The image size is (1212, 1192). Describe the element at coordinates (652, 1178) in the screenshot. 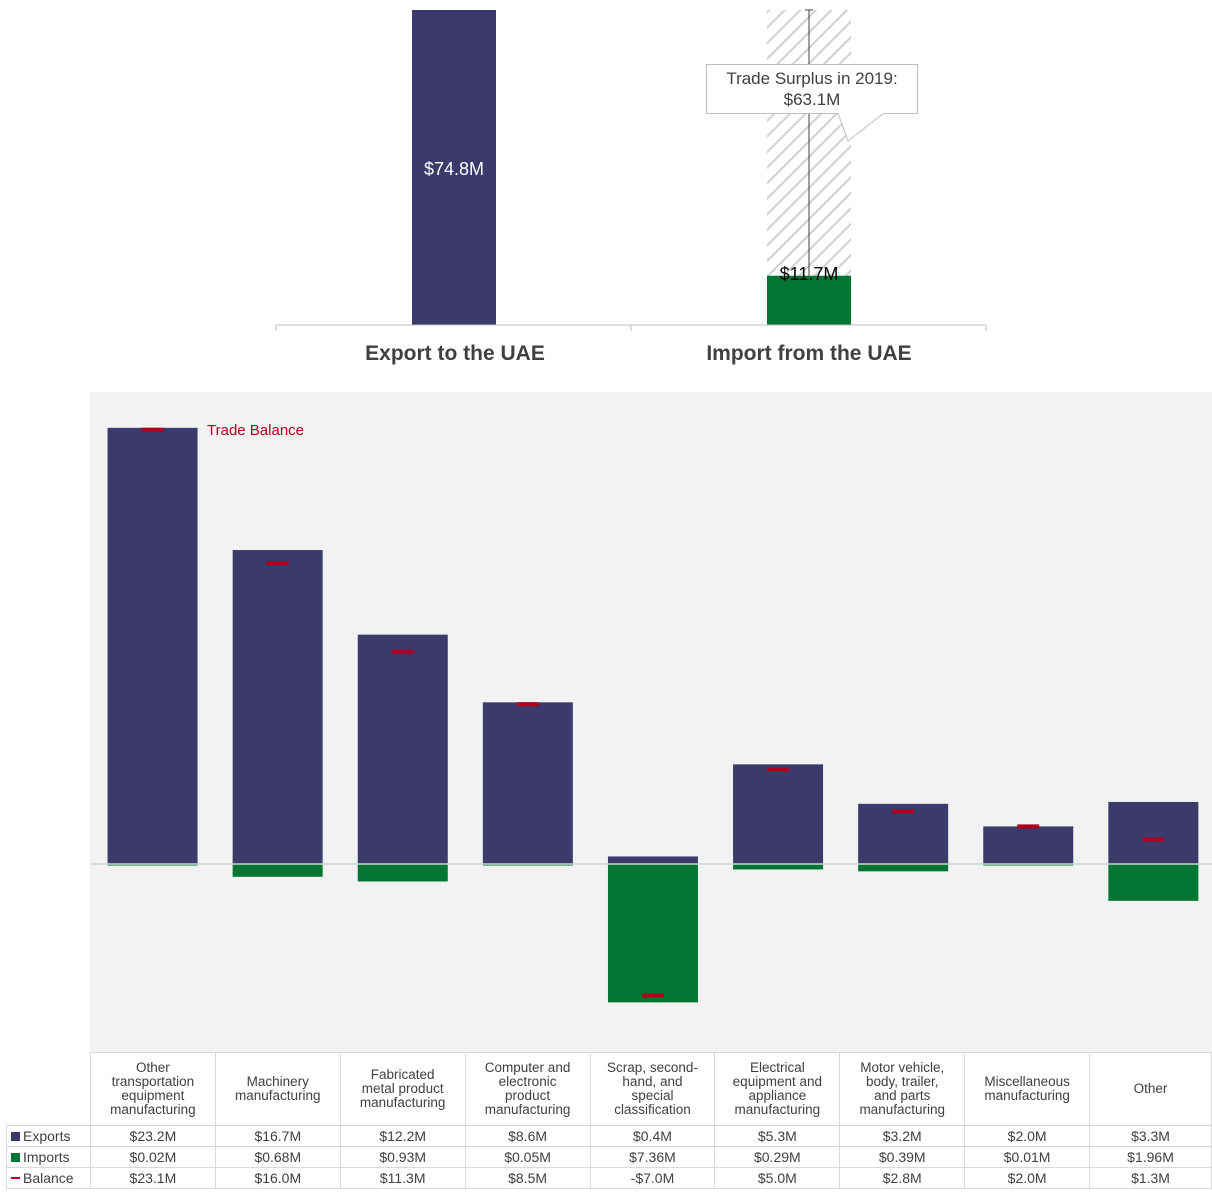

I see `table-cell: -$7.0M` at that location.